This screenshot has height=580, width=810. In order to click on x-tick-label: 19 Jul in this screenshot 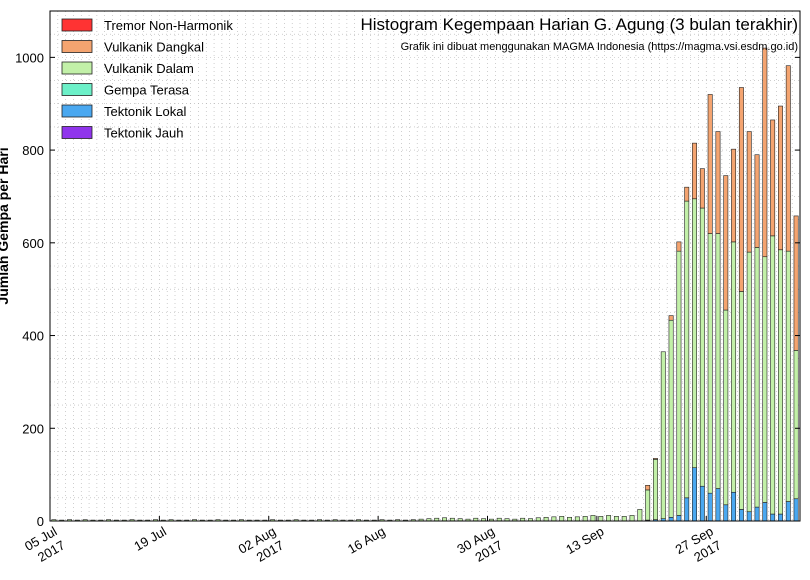, I will do `click(150, 538)`.